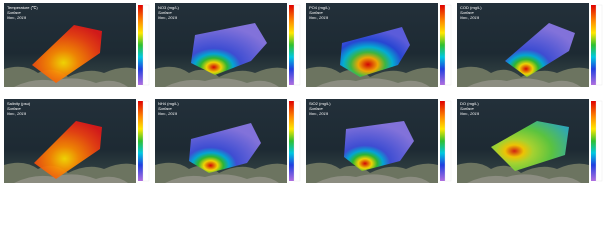  I want to click on panel-title: DO (mg/L), so click(469, 103).